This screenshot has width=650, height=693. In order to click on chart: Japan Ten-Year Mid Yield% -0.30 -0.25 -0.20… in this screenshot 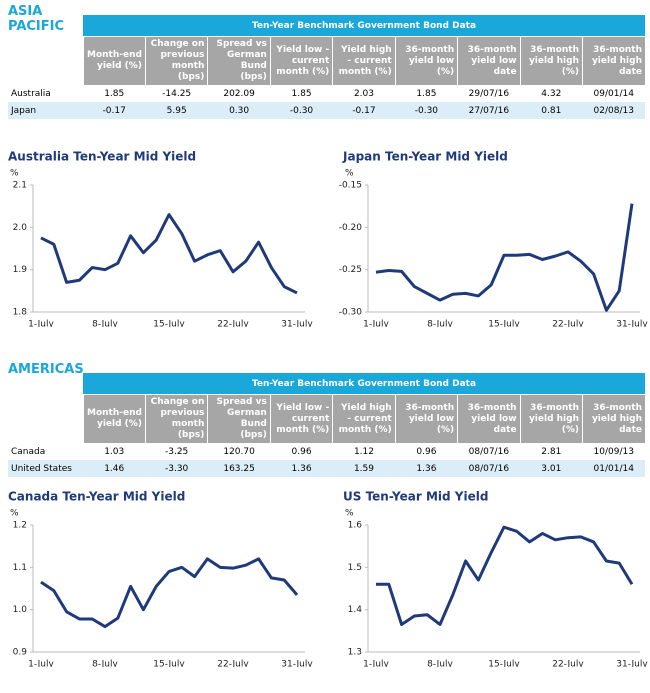, I will do `click(494, 239)`.